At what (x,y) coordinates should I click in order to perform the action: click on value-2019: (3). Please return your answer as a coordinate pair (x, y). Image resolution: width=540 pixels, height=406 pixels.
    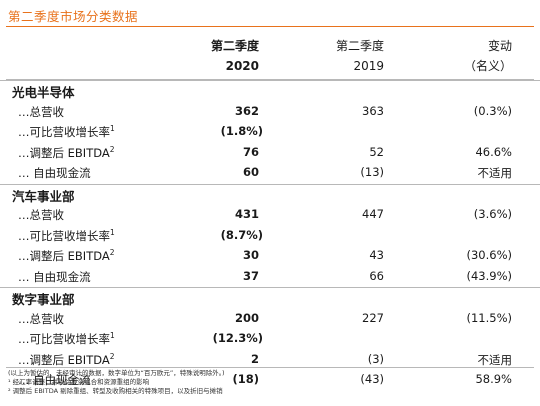
    Looking at the image, I should click on (375, 358).